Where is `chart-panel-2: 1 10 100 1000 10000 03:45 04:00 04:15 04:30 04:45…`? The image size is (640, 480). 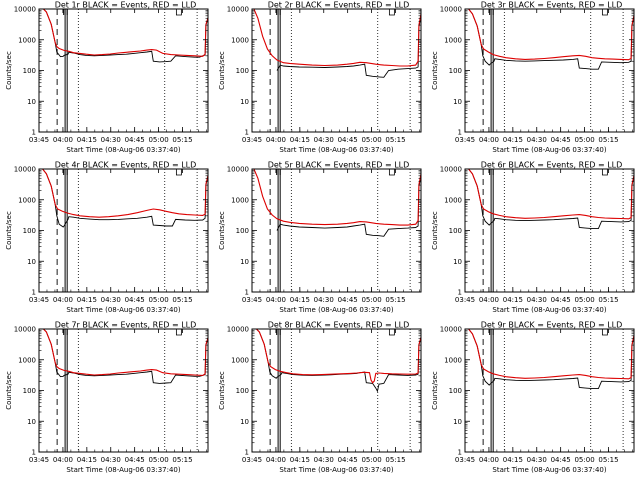
chart-panel-2: 1 10 100 1000 10000 03:45 04:00 04:15 04:30 04:45… is located at coordinates (320, 77).